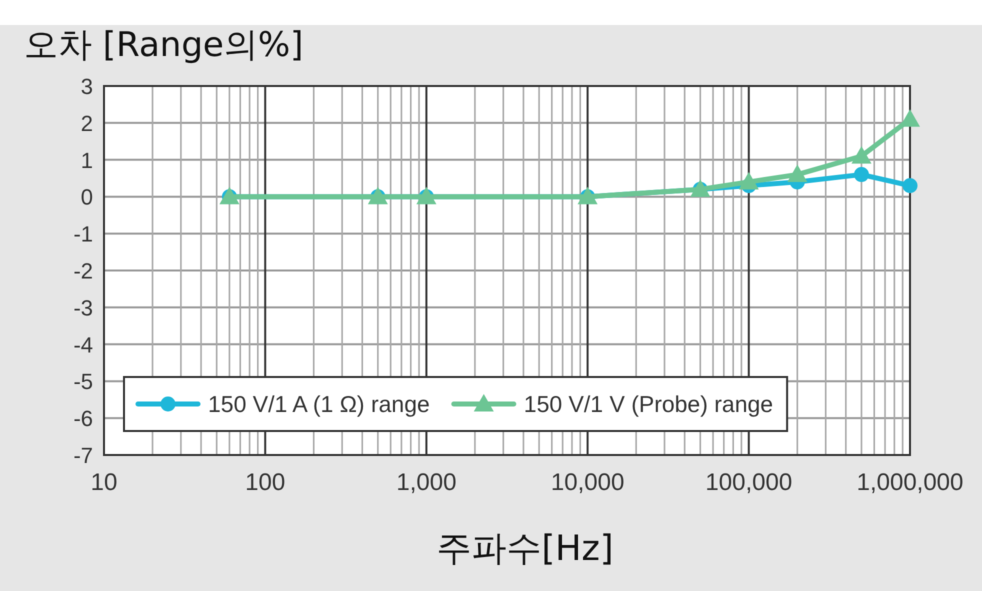  I want to click on y-axis-title: 오차 [Range의%], so click(164, 45).